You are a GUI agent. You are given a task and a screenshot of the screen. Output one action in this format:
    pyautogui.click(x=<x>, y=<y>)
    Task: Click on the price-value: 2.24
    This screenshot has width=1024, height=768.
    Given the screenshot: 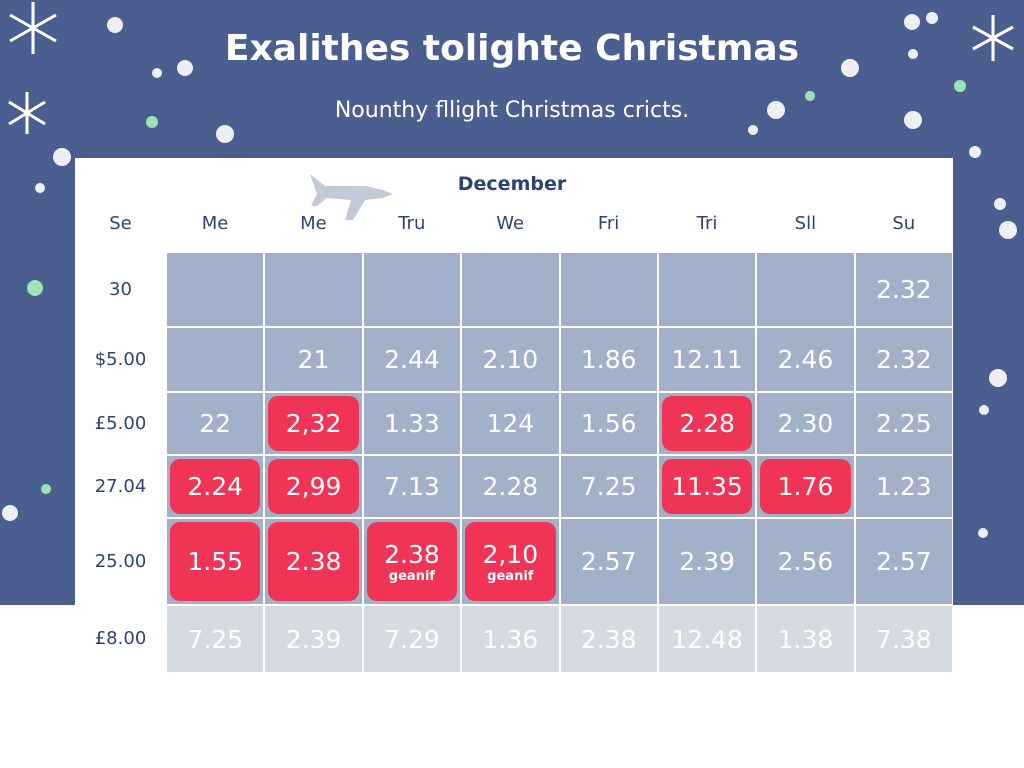 What is the action you would take?
    pyautogui.click(x=215, y=486)
    